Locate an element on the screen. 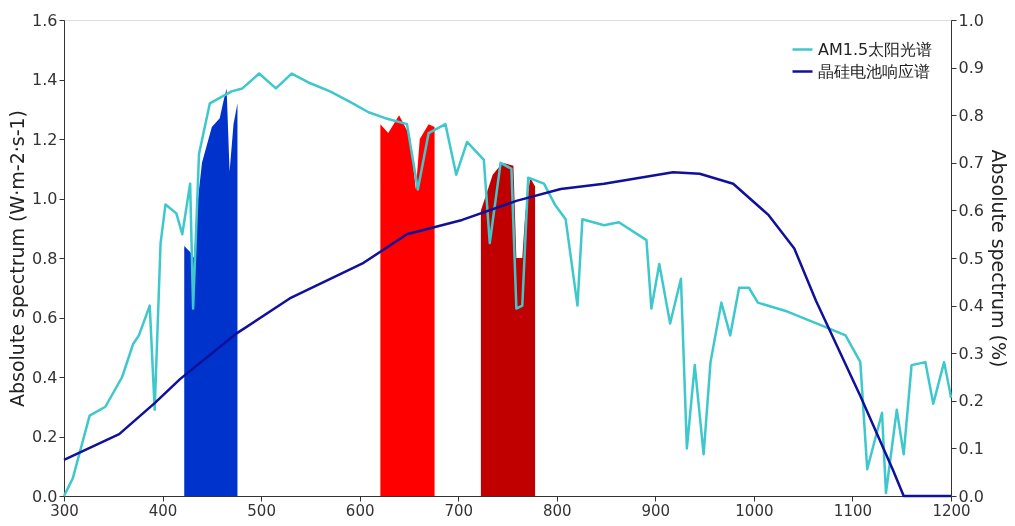 Image resolution: width=1015 pixels, height=526 pixels. x-tick-label: 1100 is located at coordinates (853, 510).